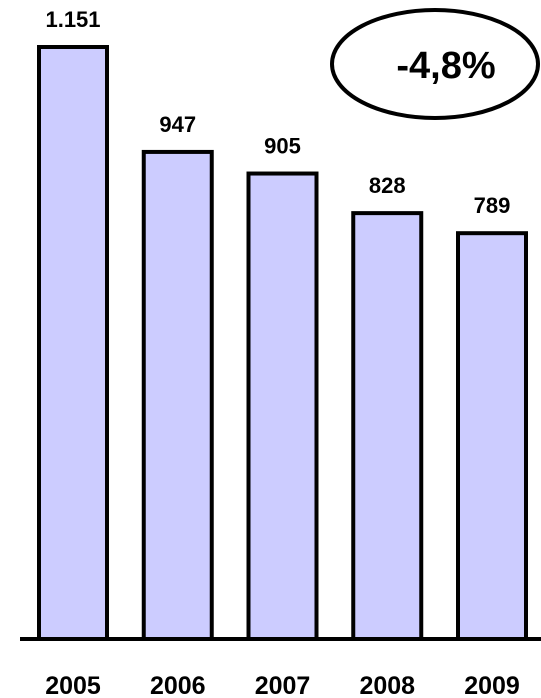  What do you see at coordinates (73, 343) in the screenshot?
I see `bar-2005` at bounding box center [73, 343].